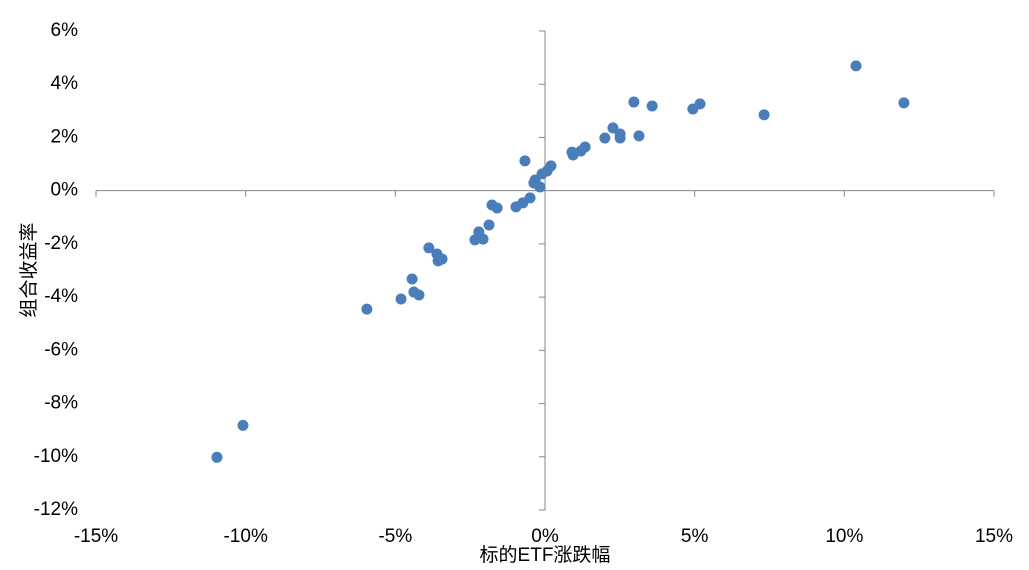 The width and height of the screenshot is (1029, 570). What do you see at coordinates (65, 136) in the screenshot?
I see `y-tick-label: 2%` at bounding box center [65, 136].